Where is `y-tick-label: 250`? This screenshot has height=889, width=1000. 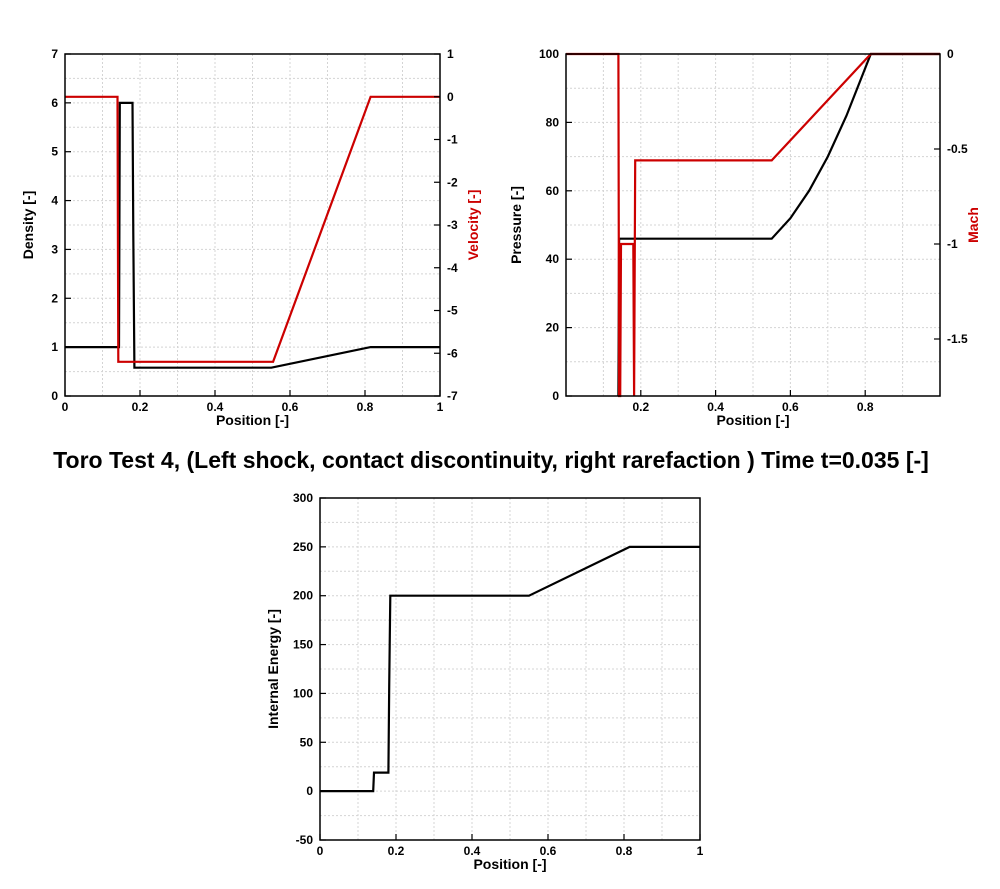
y-tick-label: 250 is located at coordinates (303, 547).